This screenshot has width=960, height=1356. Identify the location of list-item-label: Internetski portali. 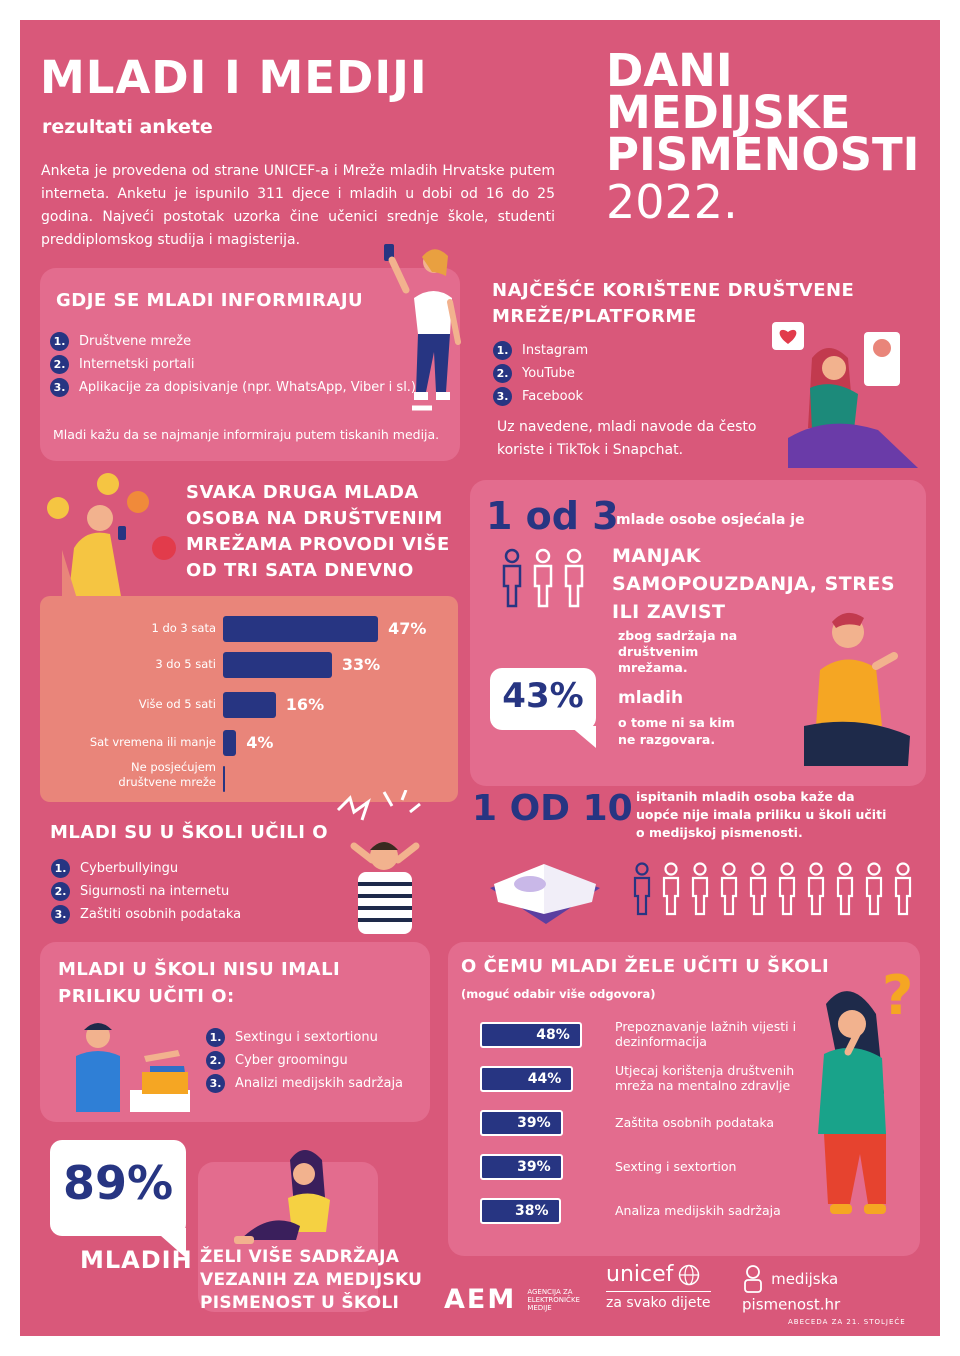
(137, 364).